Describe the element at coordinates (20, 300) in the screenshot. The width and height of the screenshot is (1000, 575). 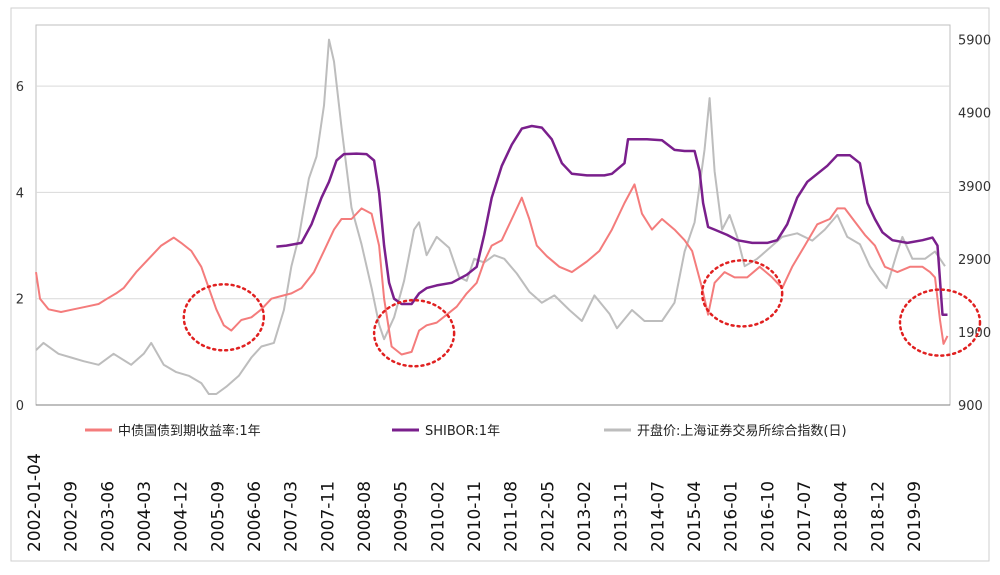
I see `y-left-tick-label: 2` at that location.